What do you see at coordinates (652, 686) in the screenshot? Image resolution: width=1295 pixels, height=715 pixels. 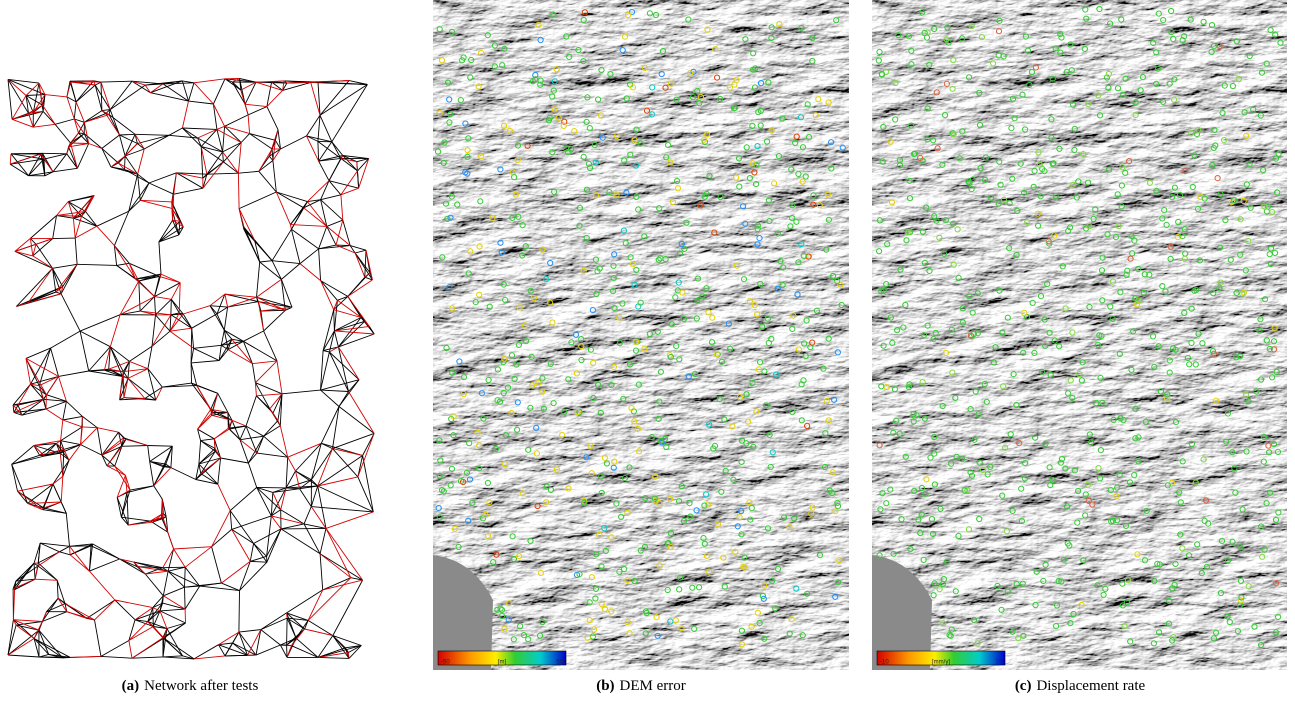 I see `caption-text: DEM error` at bounding box center [652, 686].